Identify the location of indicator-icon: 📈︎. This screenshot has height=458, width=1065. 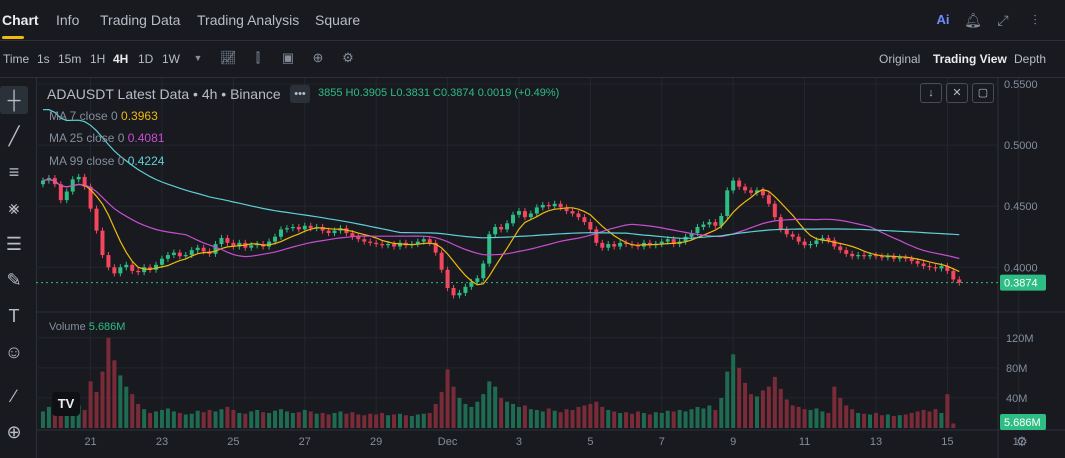
(228, 57).